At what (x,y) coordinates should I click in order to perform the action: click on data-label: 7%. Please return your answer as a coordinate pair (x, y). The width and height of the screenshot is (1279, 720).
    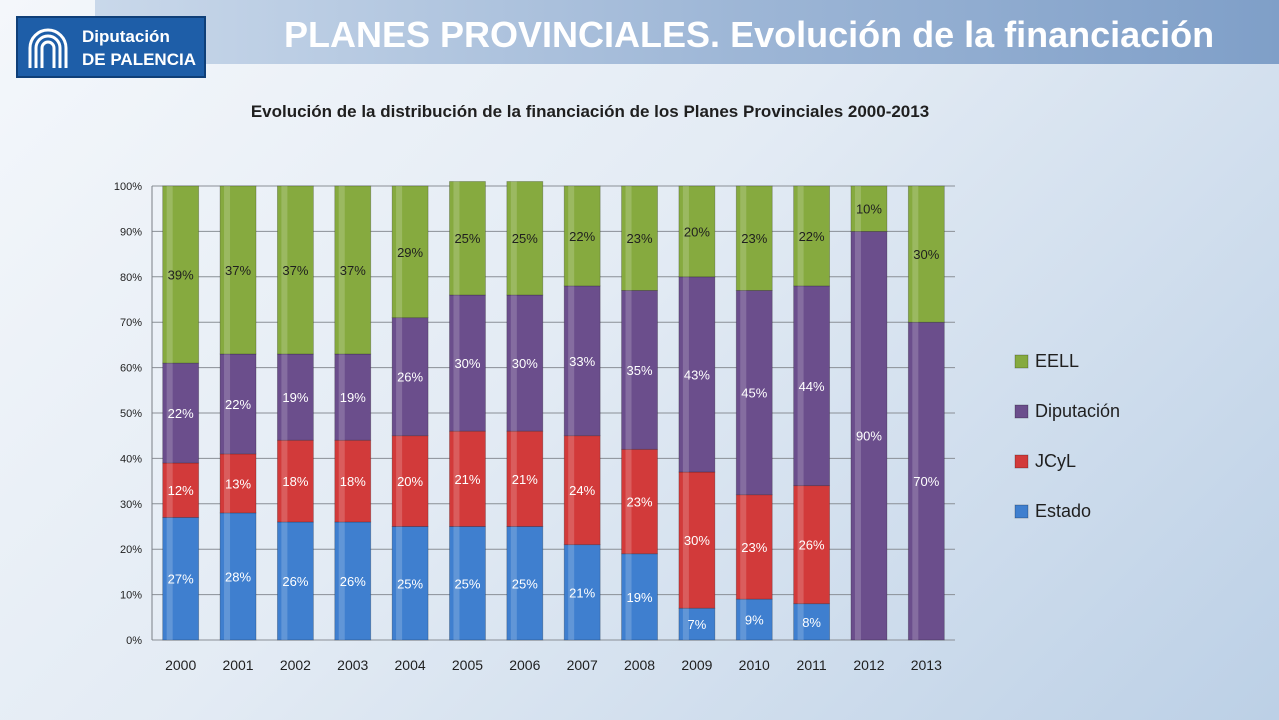
    Looking at the image, I should click on (696, 624).